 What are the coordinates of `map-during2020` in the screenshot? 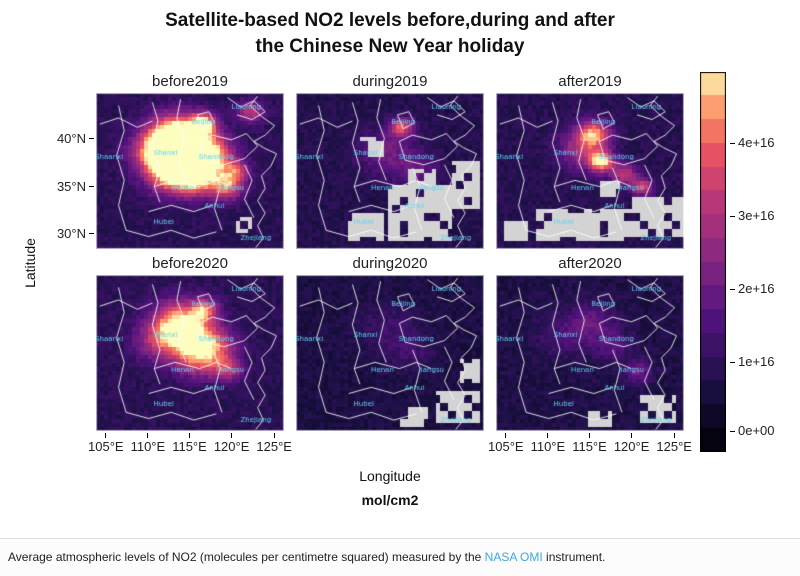 It's located at (390, 353).